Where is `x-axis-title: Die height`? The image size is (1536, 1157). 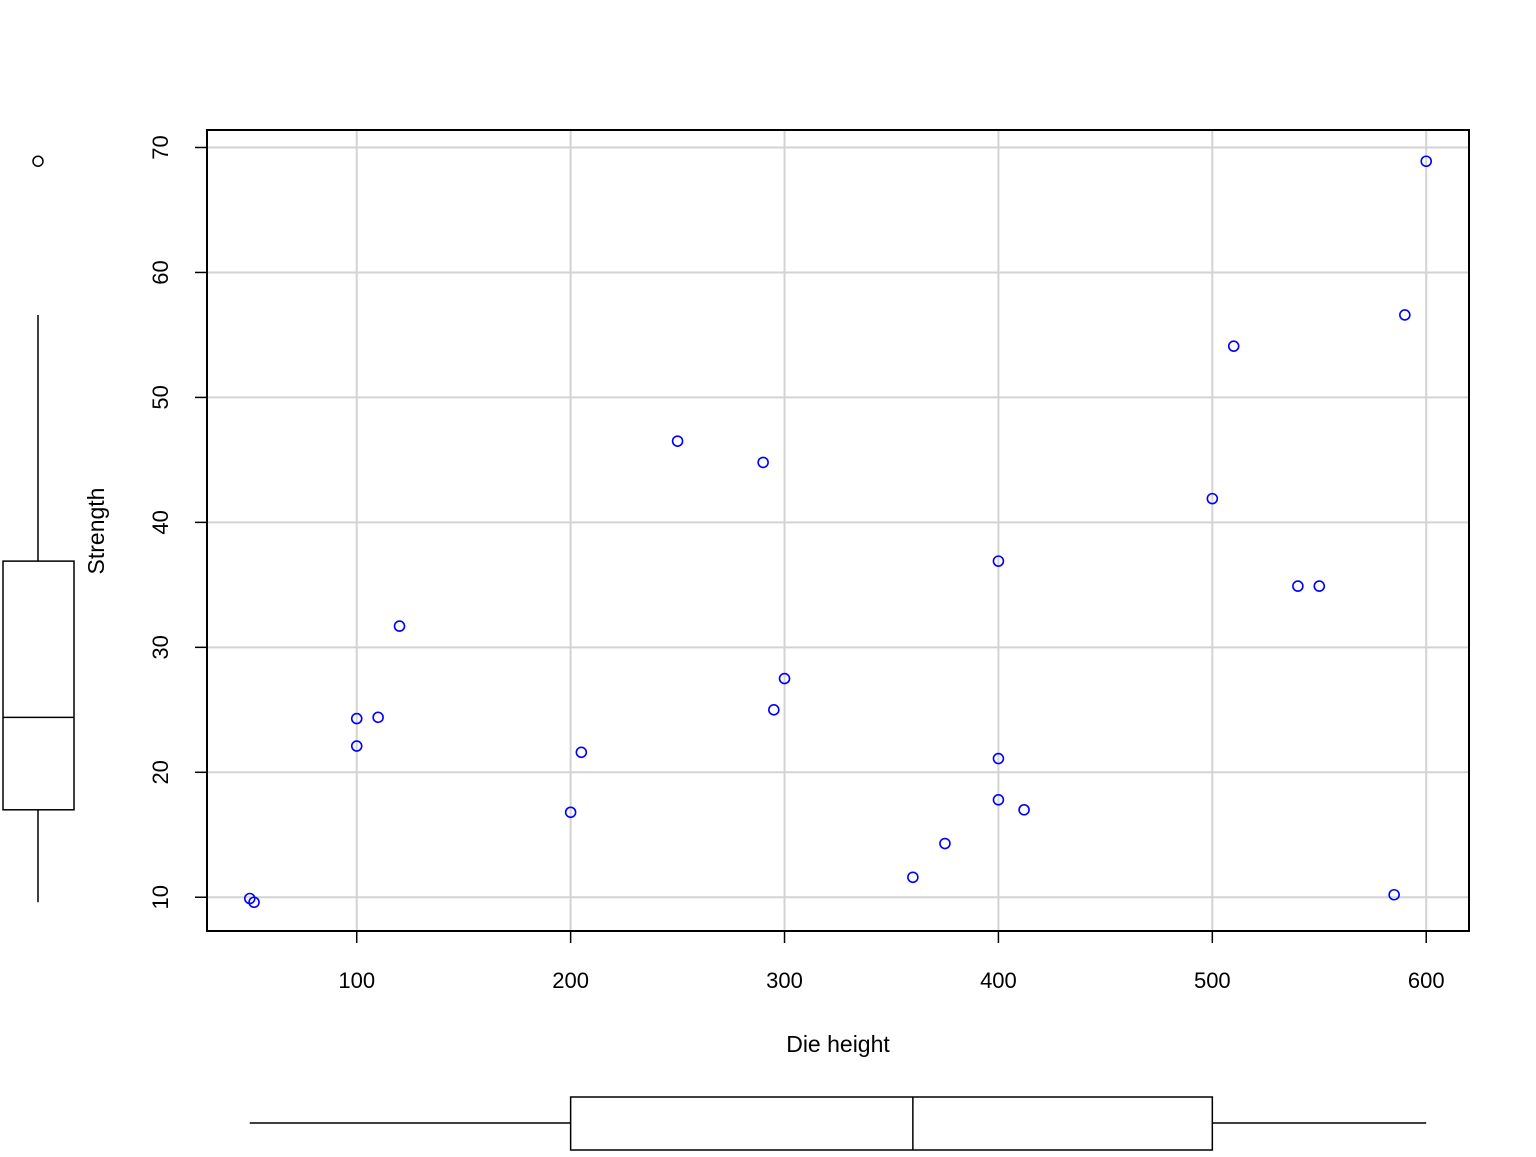 x-axis-title: Die height is located at coordinates (838, 1044).